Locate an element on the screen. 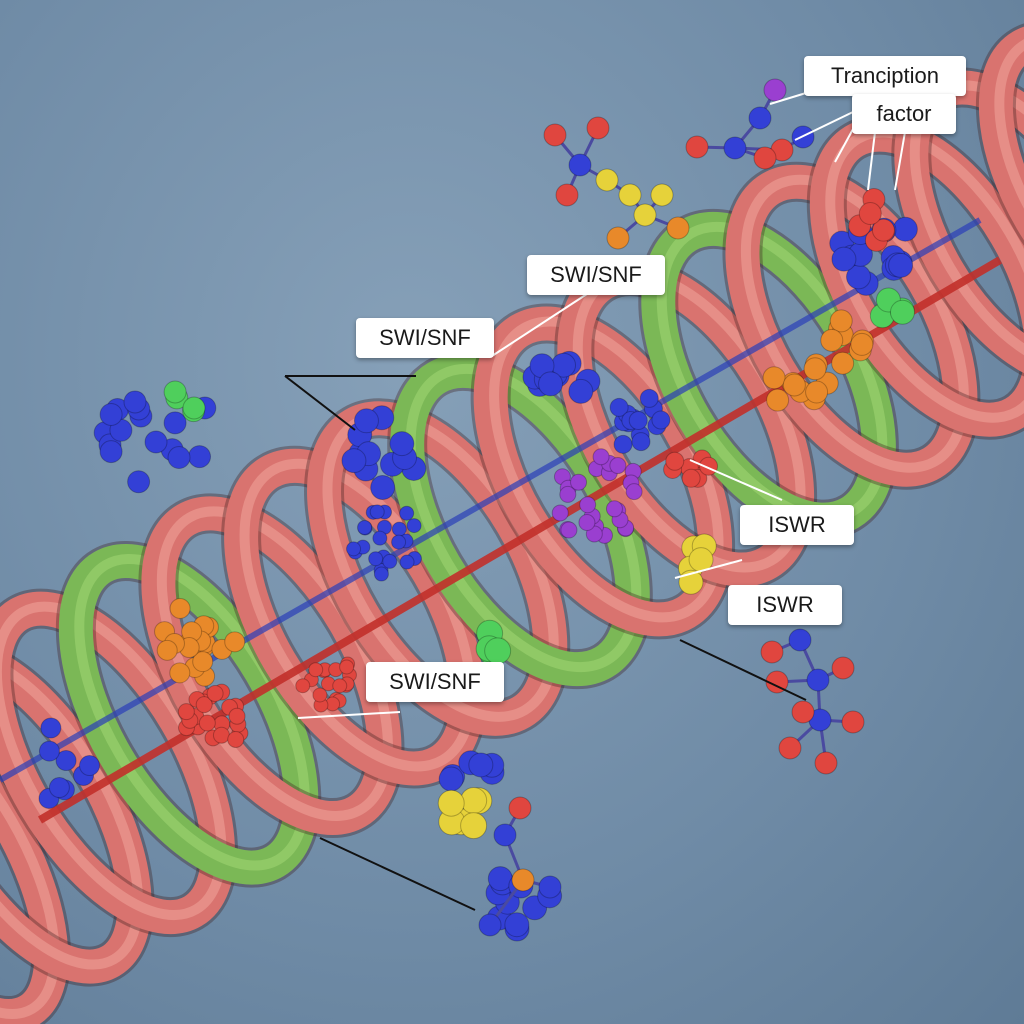 This screenshot has height=1024, width=1024. nucleosome-band is located at coordinates (188, 714).